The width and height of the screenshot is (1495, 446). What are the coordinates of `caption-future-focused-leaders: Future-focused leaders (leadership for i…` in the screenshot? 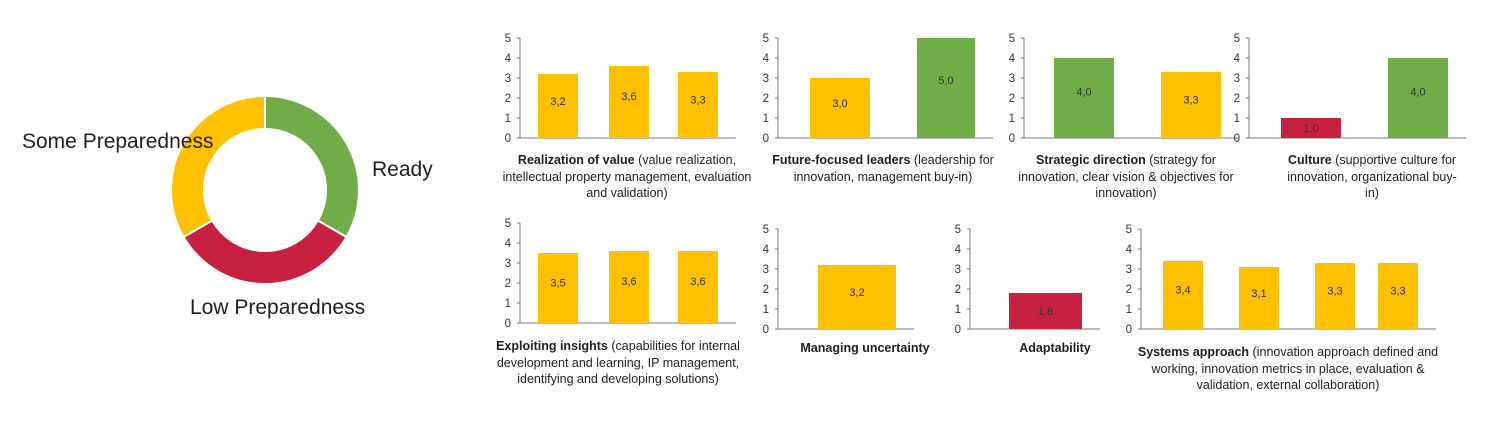 It's located at (883, 168).